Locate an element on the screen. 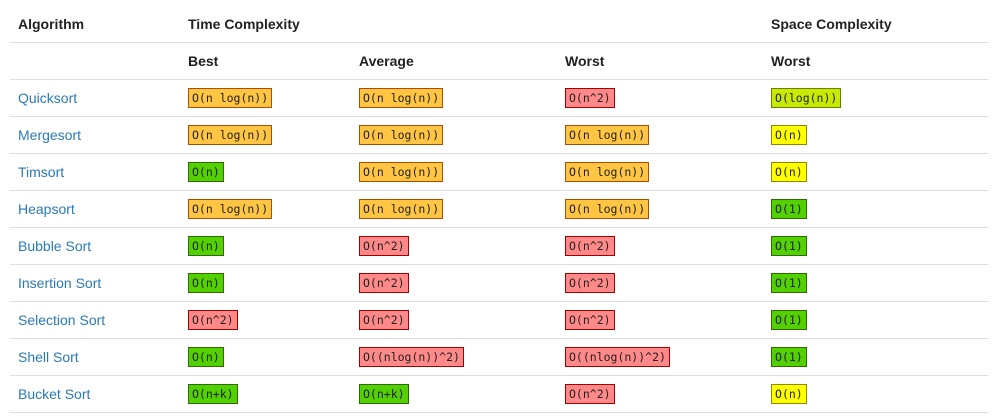 Image resolution: width=1000 pixels, height=420 pixels. algorithm-cell: Selection Sort is located at coordinates (95, 320).